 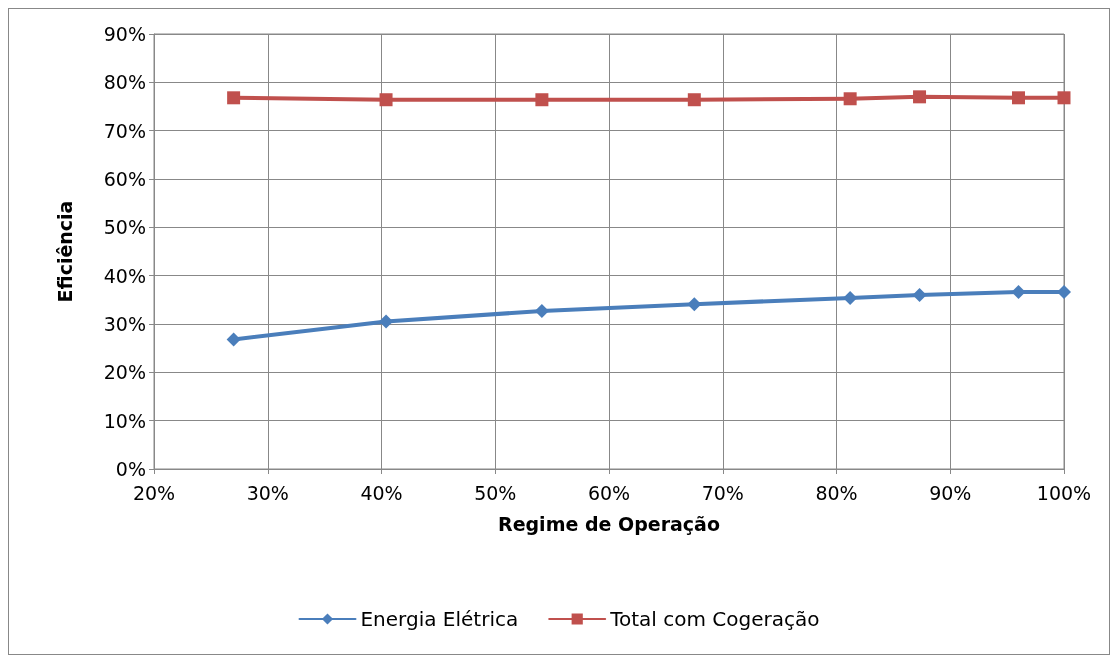 What do you see at coordinates (495, 492) in the screenshot?
I see `x-tick-label: 50%` at bounding box center [495, 492].